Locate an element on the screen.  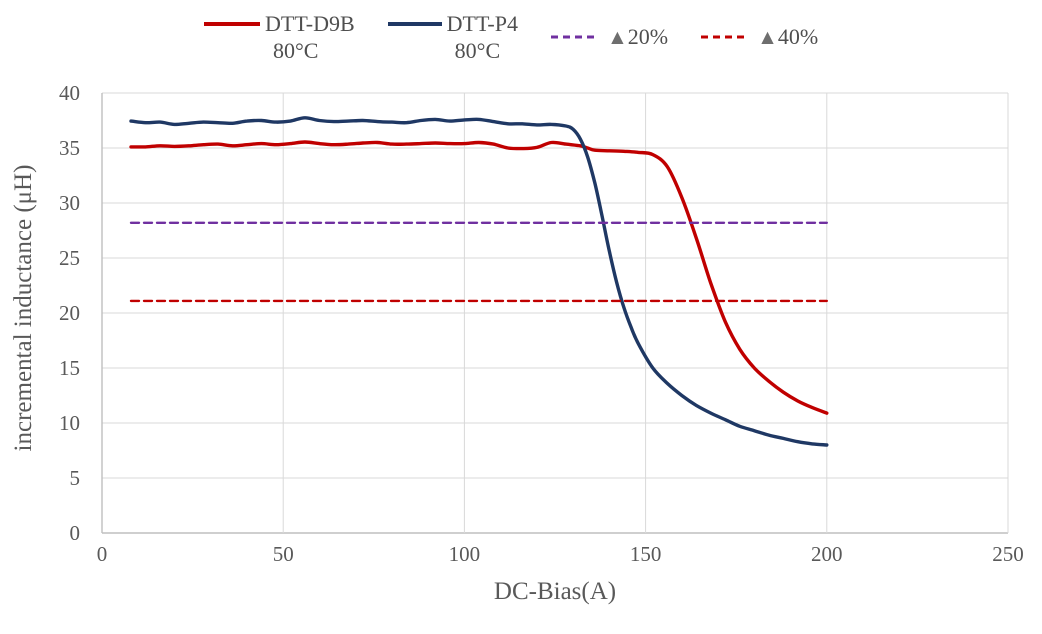
x-tick-label: 200 is located at coordinates (827, 554).